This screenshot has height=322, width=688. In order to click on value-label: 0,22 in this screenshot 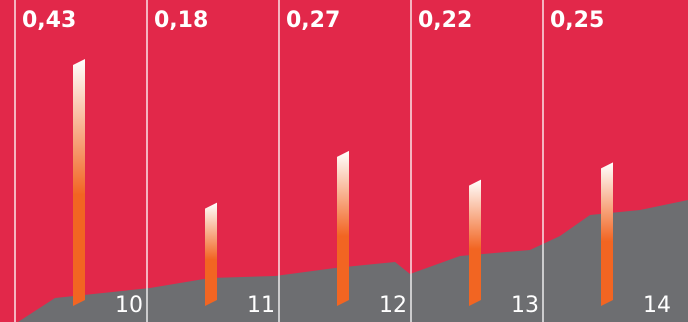, I will do `click(445, 20)`.